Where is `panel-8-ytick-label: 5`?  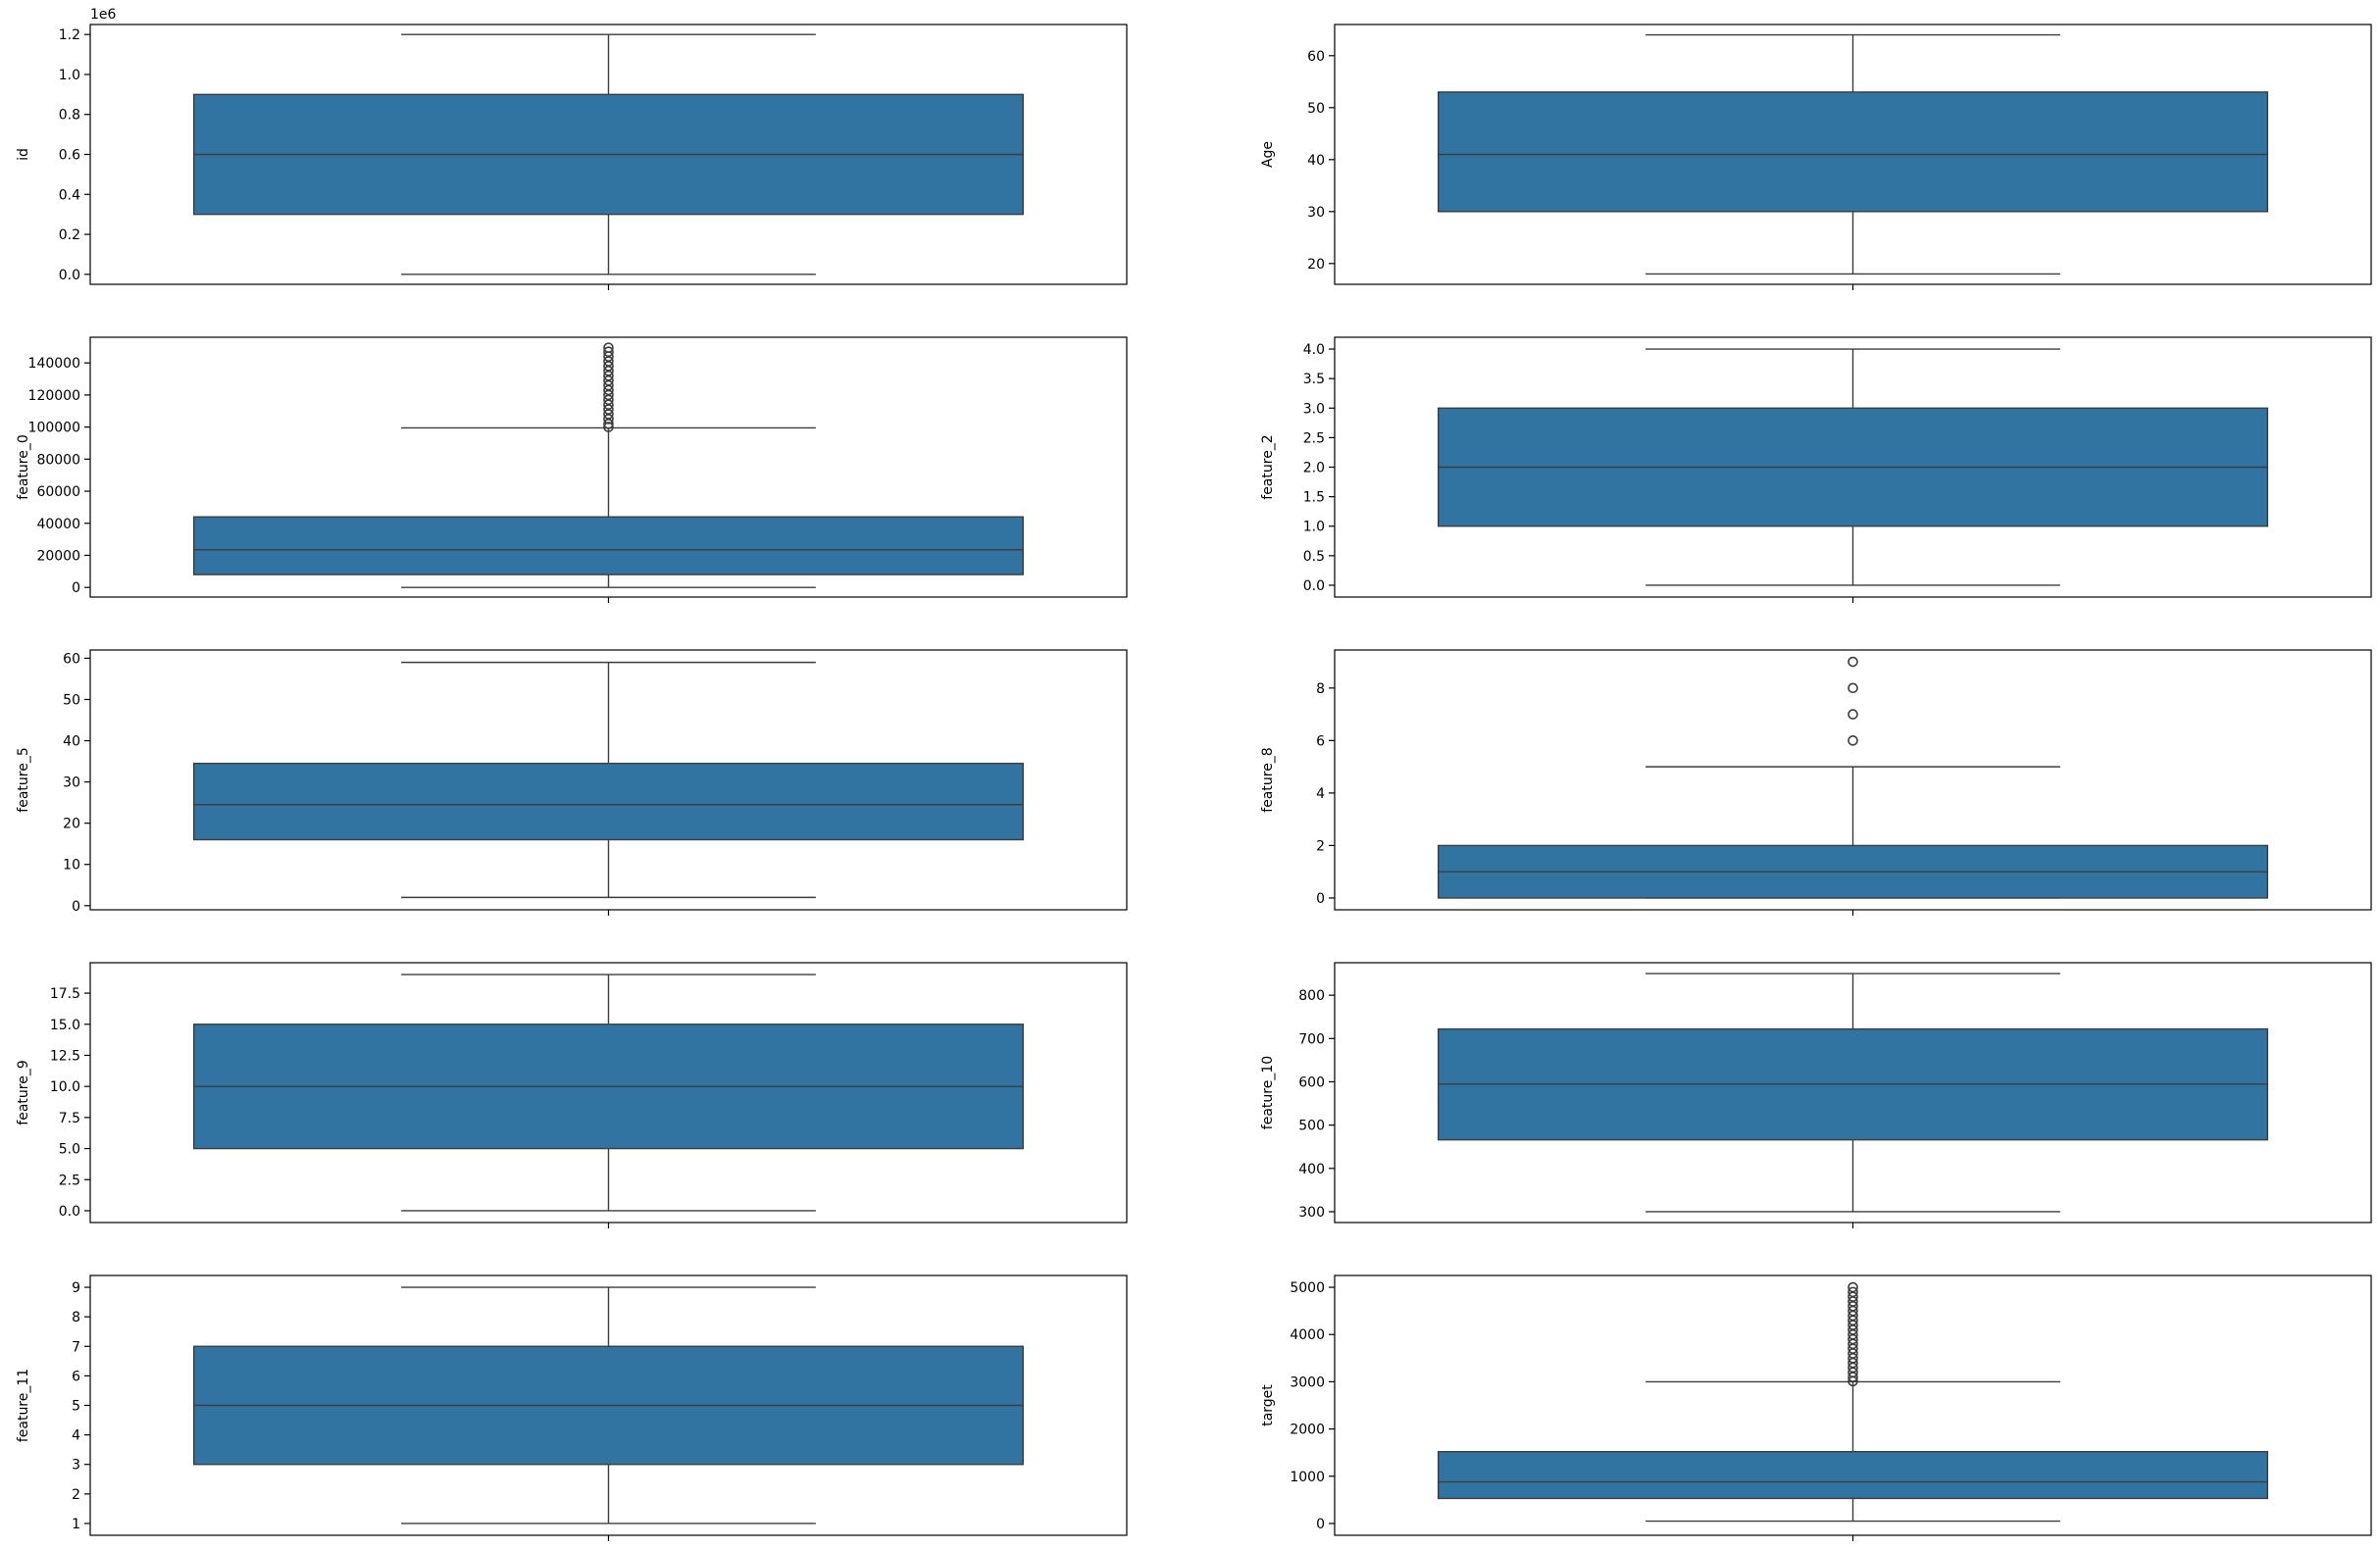
panel-8-ytick-label: 5 is located at coordinates (76, 1407).